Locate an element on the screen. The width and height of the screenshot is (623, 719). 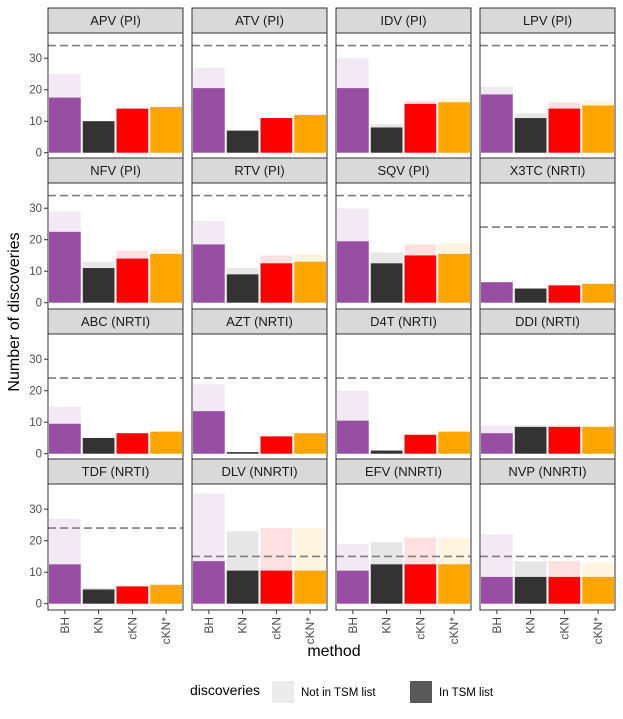
panel-title: NVP (NNRTI) is located at coordinates (547, 471).